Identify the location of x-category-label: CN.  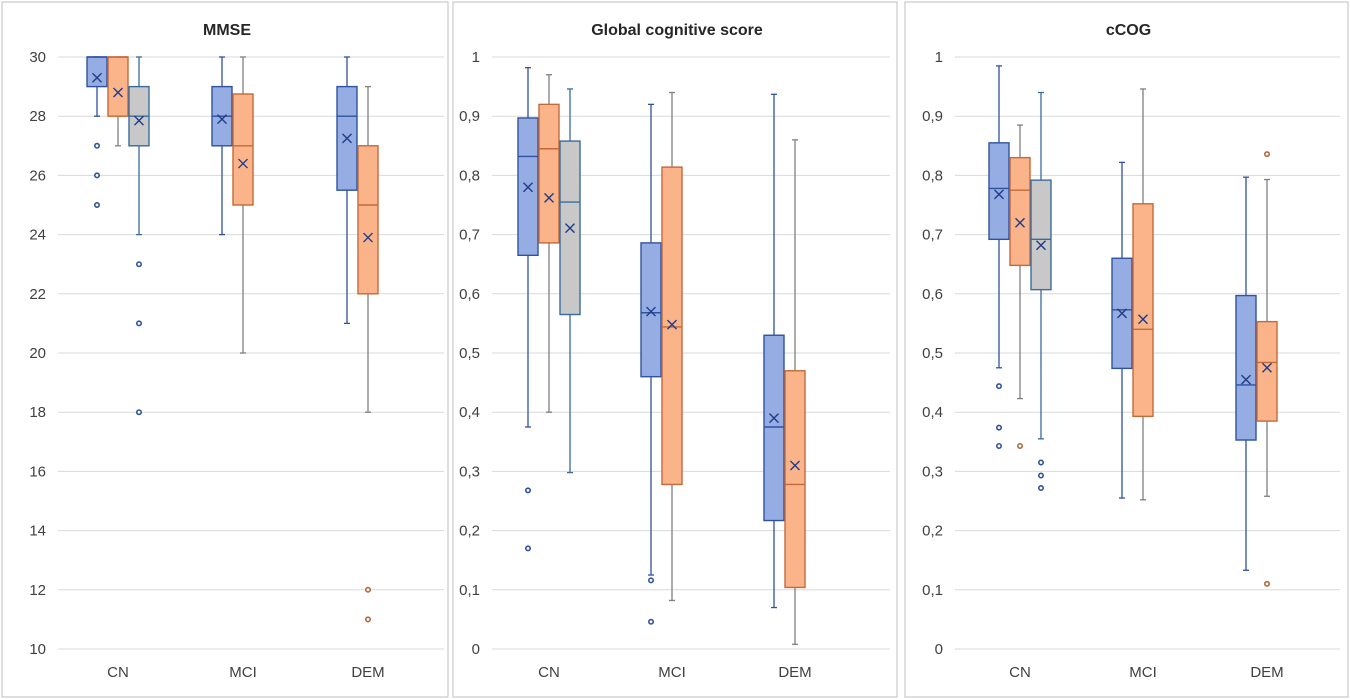
(549, 672).